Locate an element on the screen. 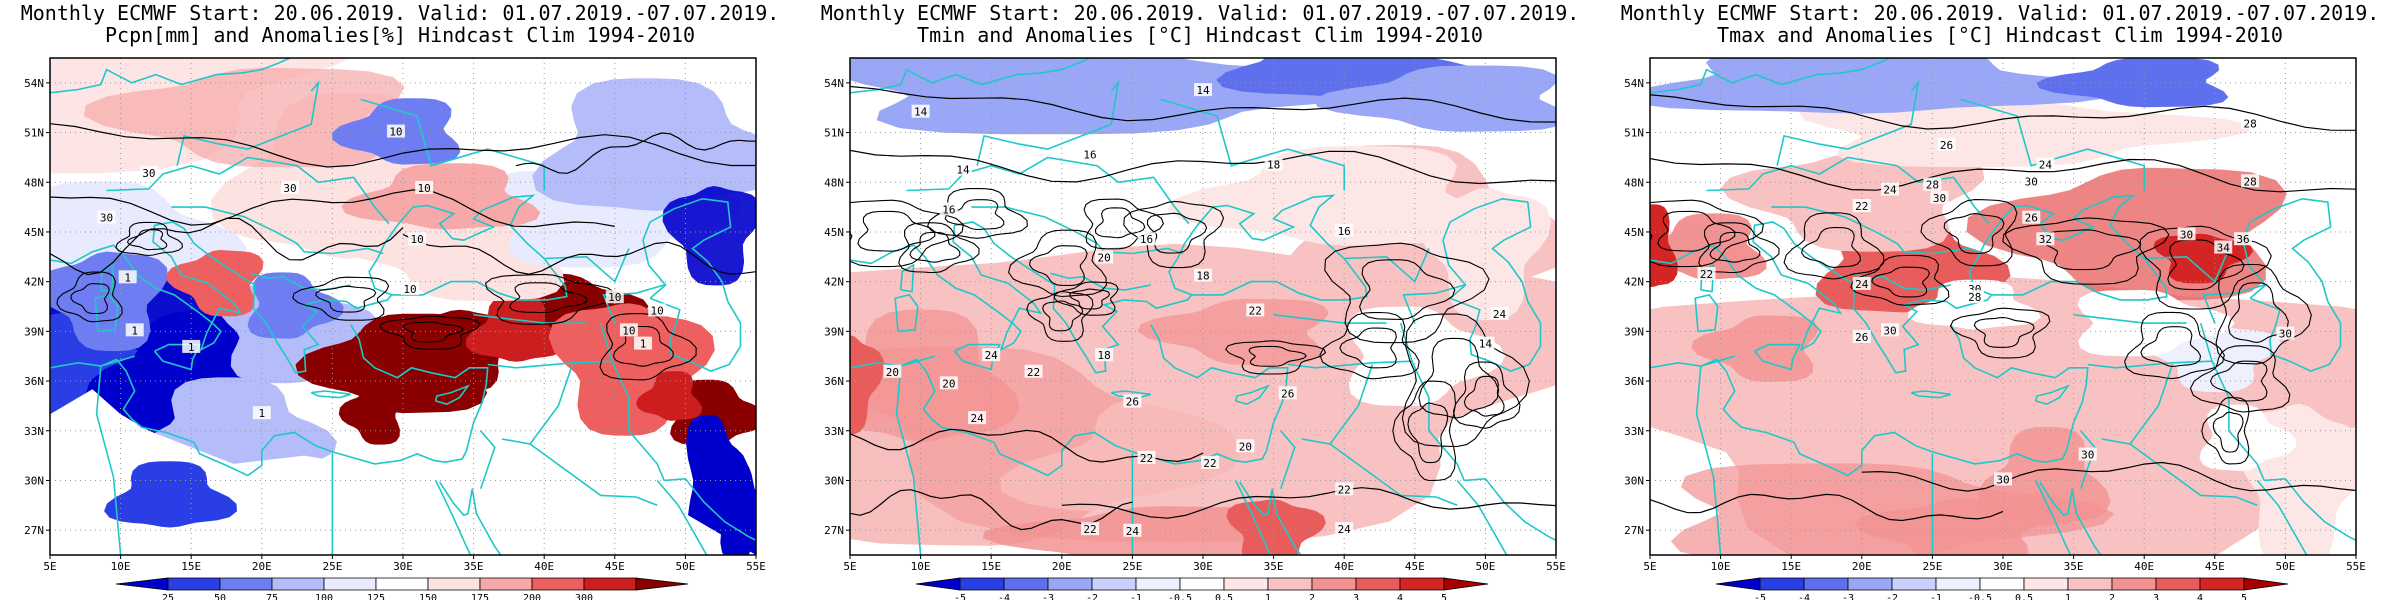  longitude-label: 30E is located at coordinates (1203, 566).